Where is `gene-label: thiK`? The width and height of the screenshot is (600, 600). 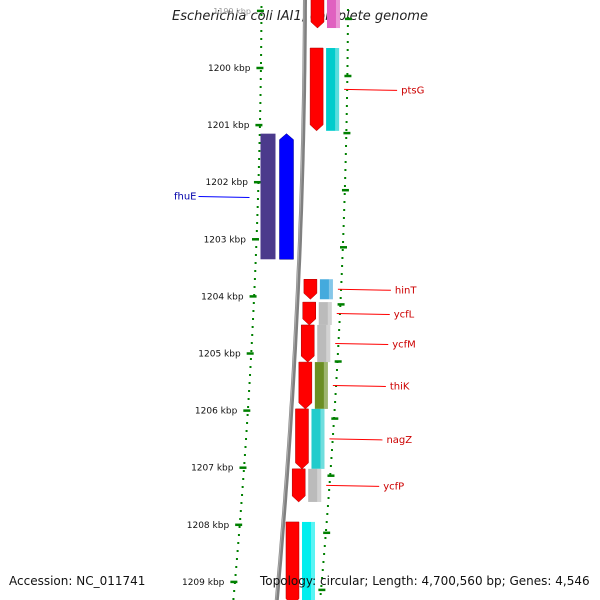
gene-label: thiK is located at coordinates (400, 386).